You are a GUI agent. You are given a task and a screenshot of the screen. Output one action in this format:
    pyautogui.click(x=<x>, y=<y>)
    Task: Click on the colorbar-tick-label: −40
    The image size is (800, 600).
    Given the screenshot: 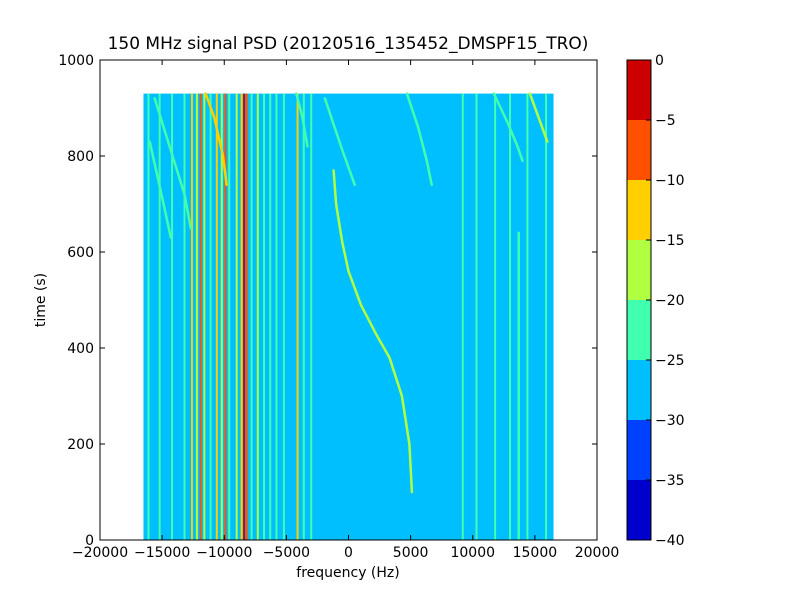 What is the action you would take?
    pyautogui.click(x=670, y=541)
    